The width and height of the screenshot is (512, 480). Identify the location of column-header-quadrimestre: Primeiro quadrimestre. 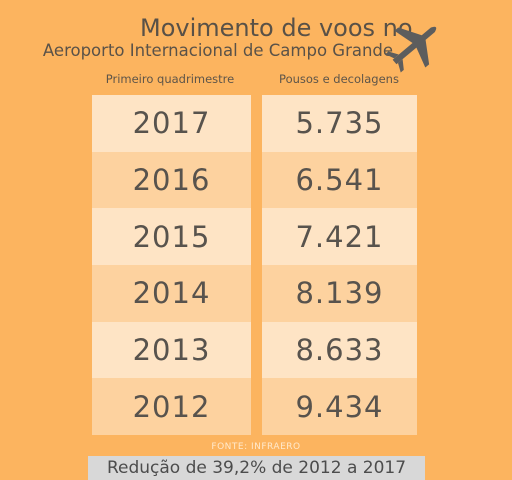
(170, 79).